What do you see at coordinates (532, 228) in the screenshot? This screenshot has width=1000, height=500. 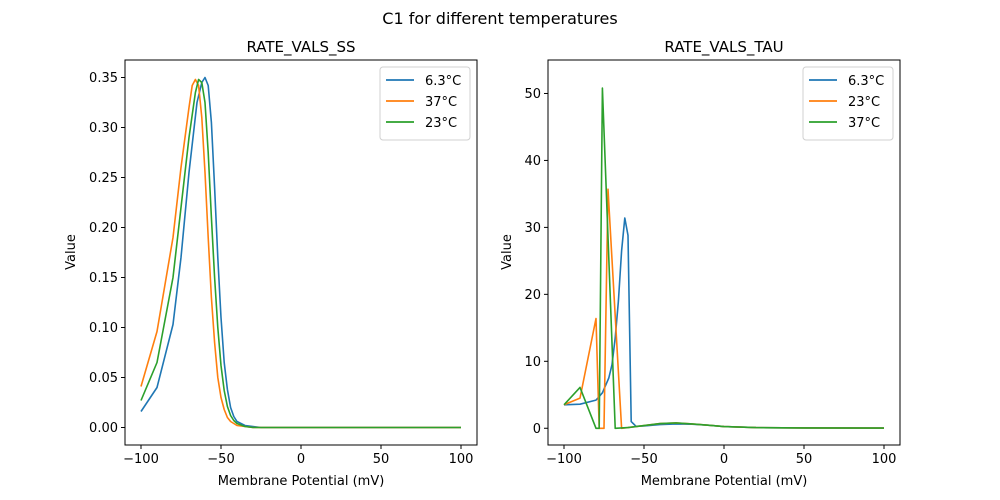 I see `y-tick-label: 30` at bounding box center [532, 228].